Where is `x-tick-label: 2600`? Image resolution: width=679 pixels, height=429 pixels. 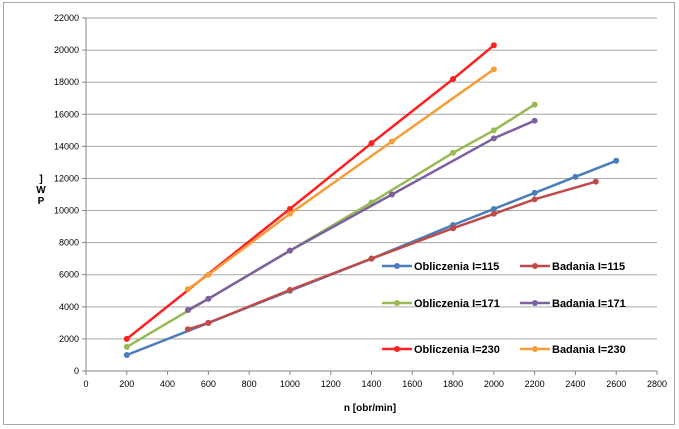 x-tick-label: 2600 is located at coordinates (616, 384).